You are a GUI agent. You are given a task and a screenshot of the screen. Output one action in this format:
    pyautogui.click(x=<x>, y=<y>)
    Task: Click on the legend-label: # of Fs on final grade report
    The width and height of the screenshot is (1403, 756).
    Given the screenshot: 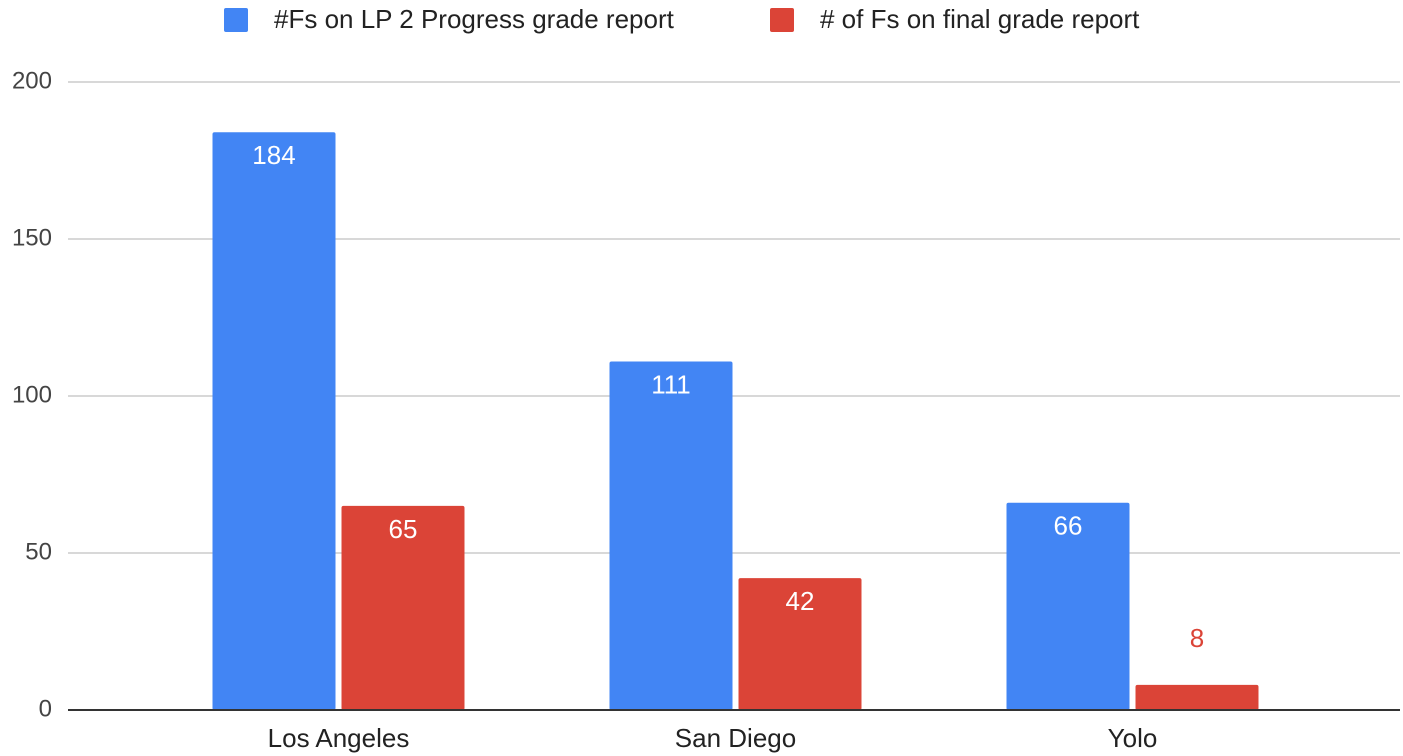 What is the action you would take?
    pyautogui.click(x=980, y=19)
    